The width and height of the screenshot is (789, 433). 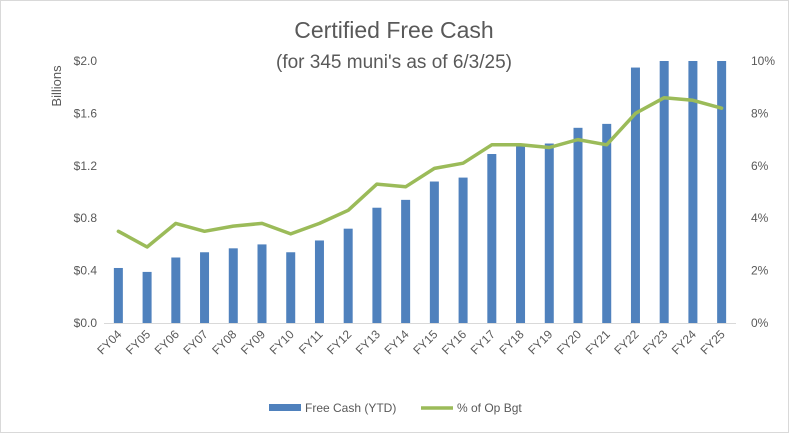 What do you see at coordinates (118, 295) in the screenshot?
I see `bar-fy04` at bounding box center [118, 295].